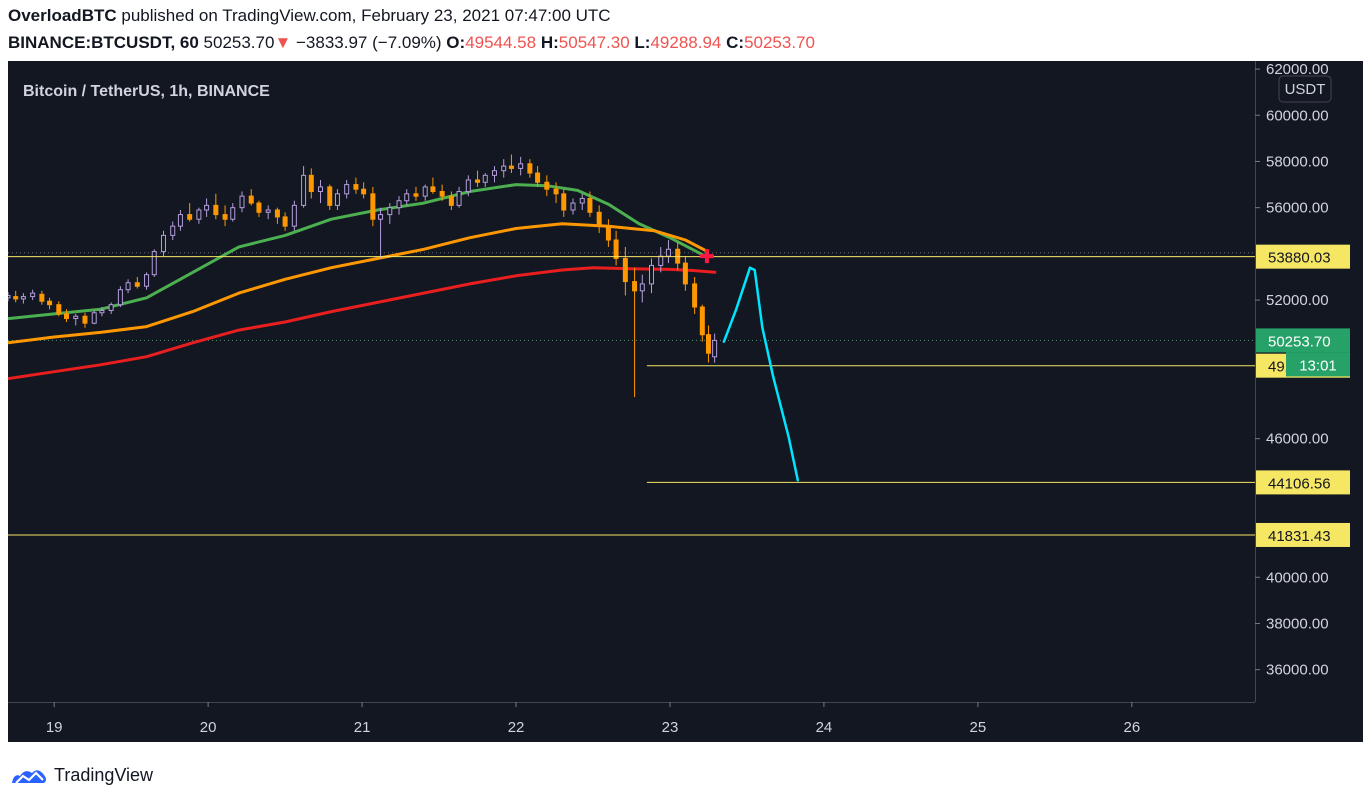 The height and width of the screenshot is (802, 1363). What do you see at coordinates (1131, 727) in the screenshot?
I see `x-tick-label: 26` at bounding box center [1131, 727].